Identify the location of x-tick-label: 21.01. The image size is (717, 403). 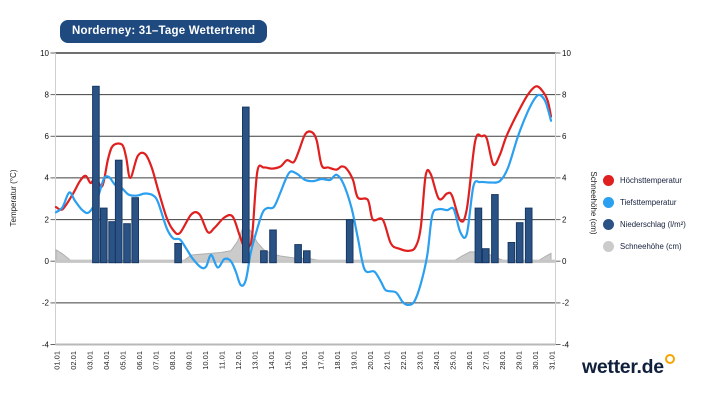
(387, 360).